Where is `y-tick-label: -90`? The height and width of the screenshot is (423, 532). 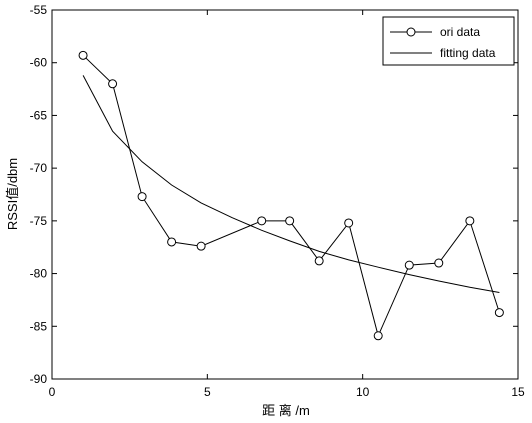 y-tick-label: -90 is located at coordinates (39, 379).